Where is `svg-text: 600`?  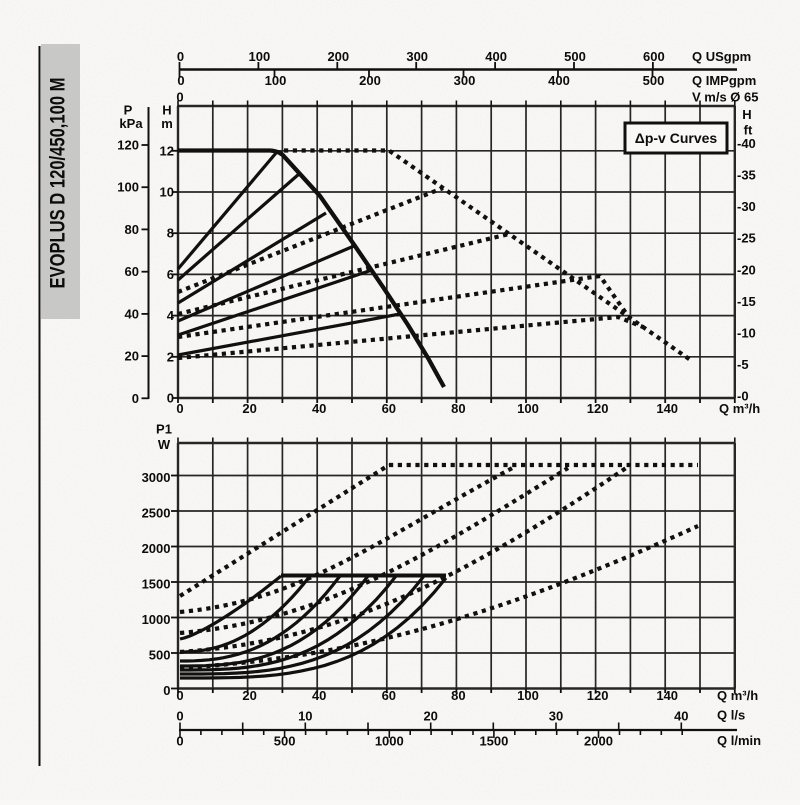 svg-text: 600 is located at coordinates (654, 56).